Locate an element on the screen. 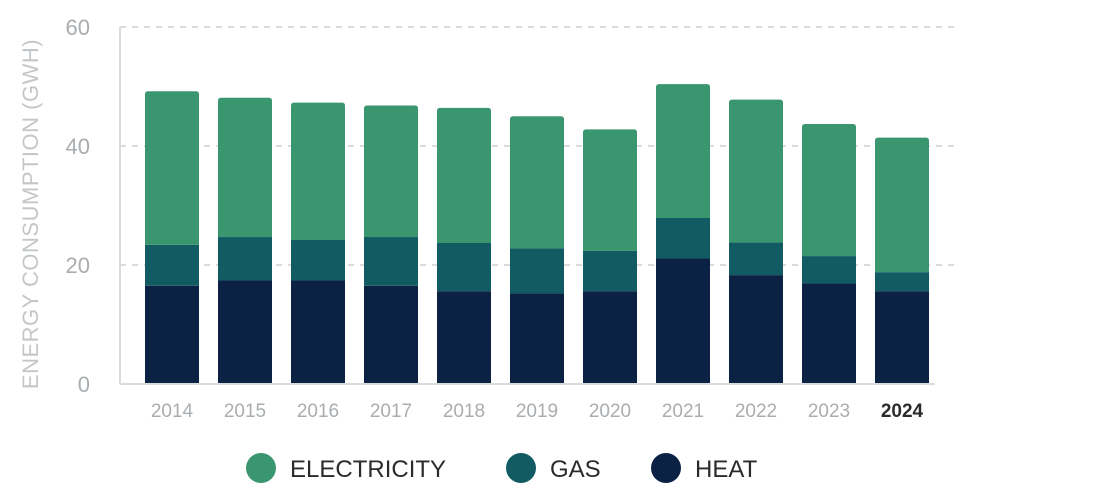 The image size is (1110, 496). legend-item-electricity: ELECTRICITY is located at coordinates (346, 468).